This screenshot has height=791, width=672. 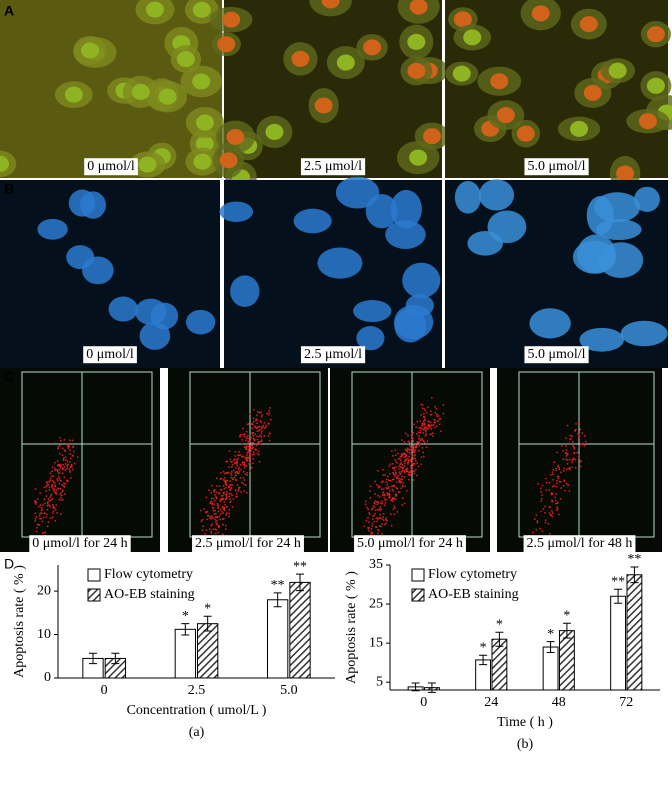 I want to click on caption-box, so click(x=111, y=167).